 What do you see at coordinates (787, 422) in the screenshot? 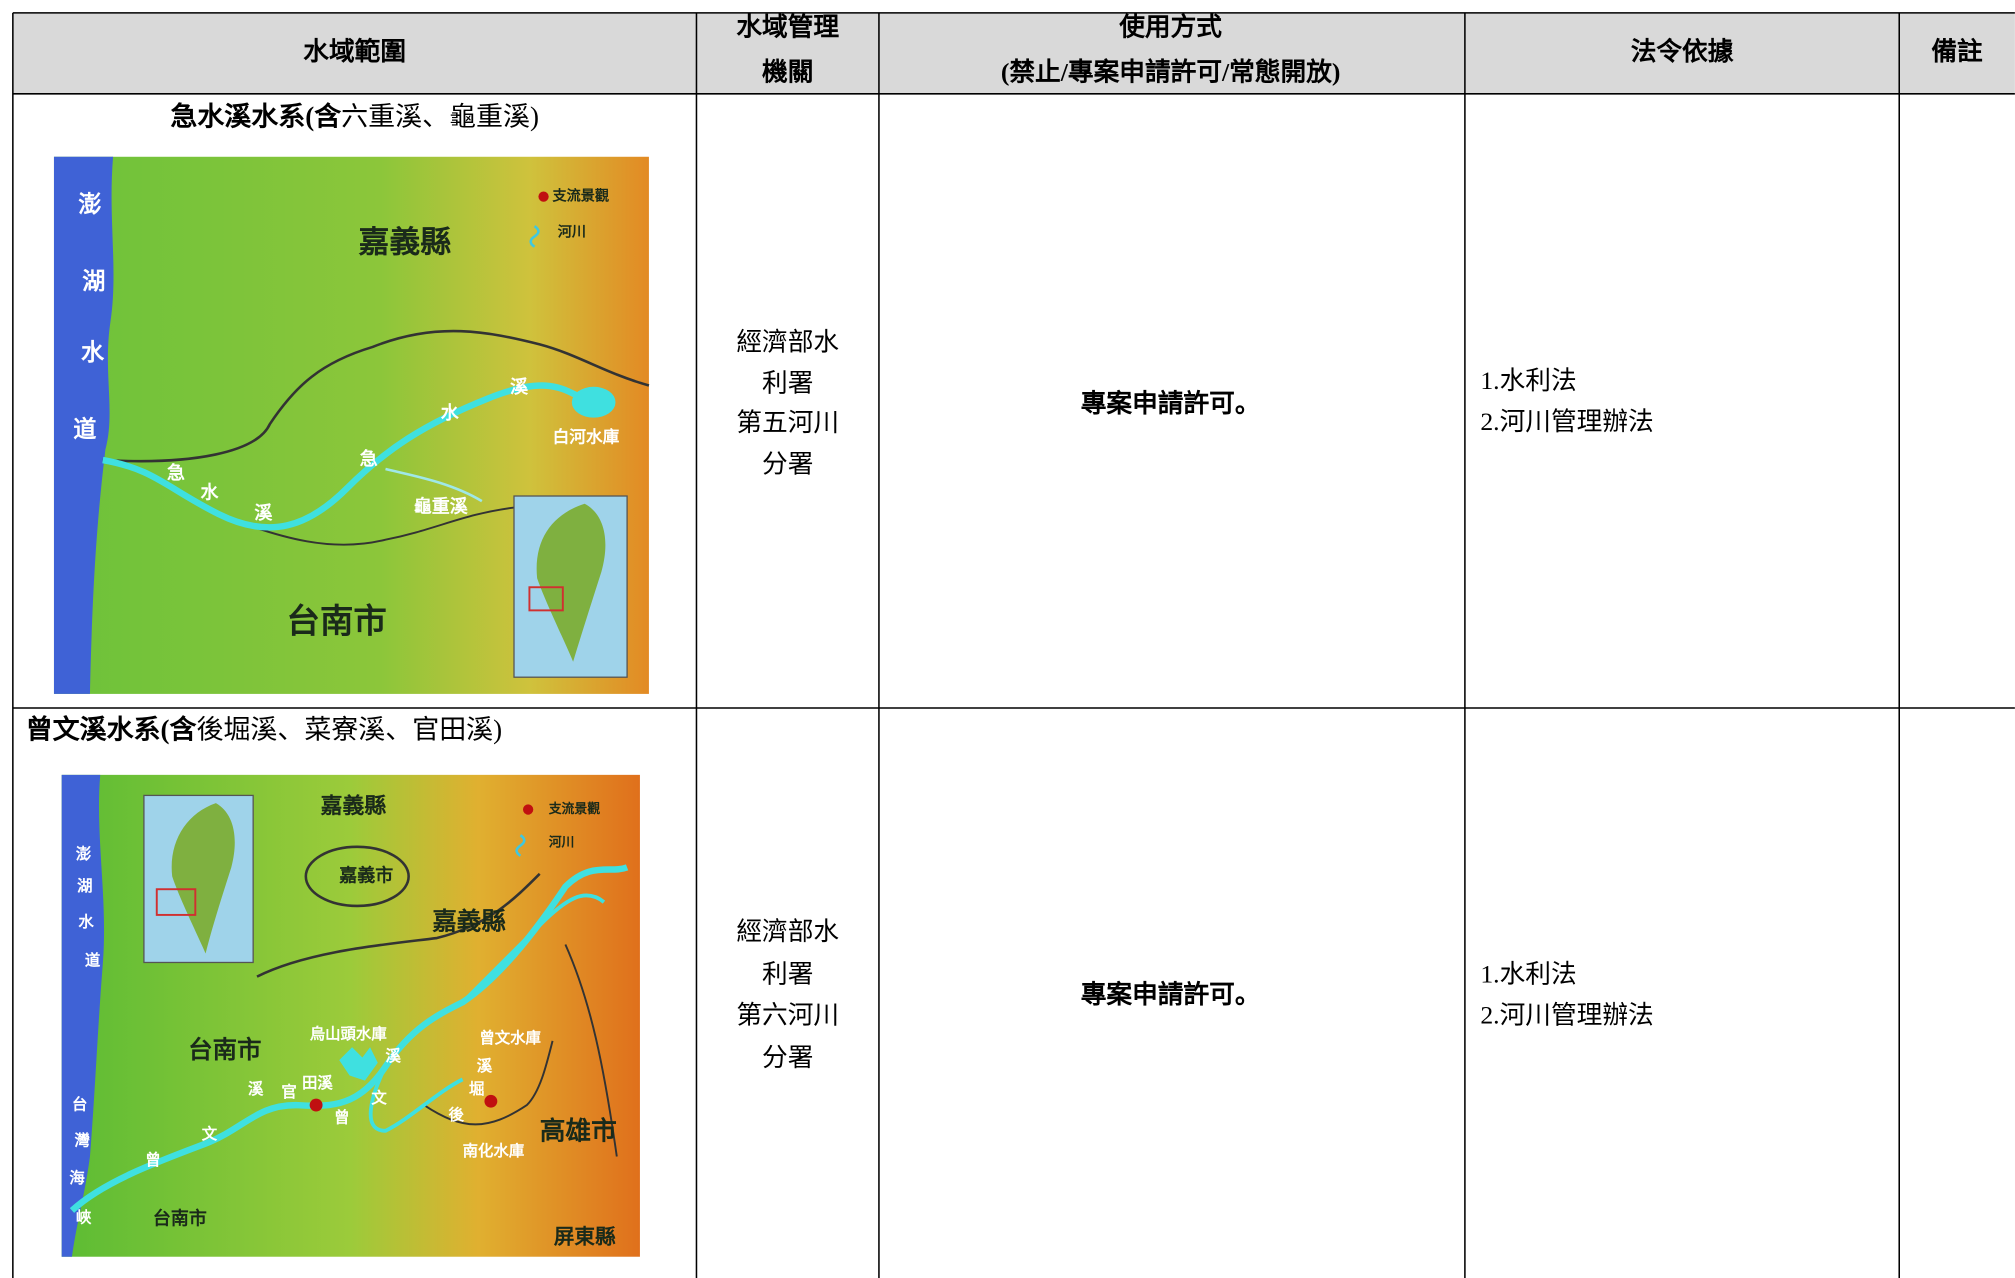
I see `agency: 第五河川` at bounding box center [787, 422].